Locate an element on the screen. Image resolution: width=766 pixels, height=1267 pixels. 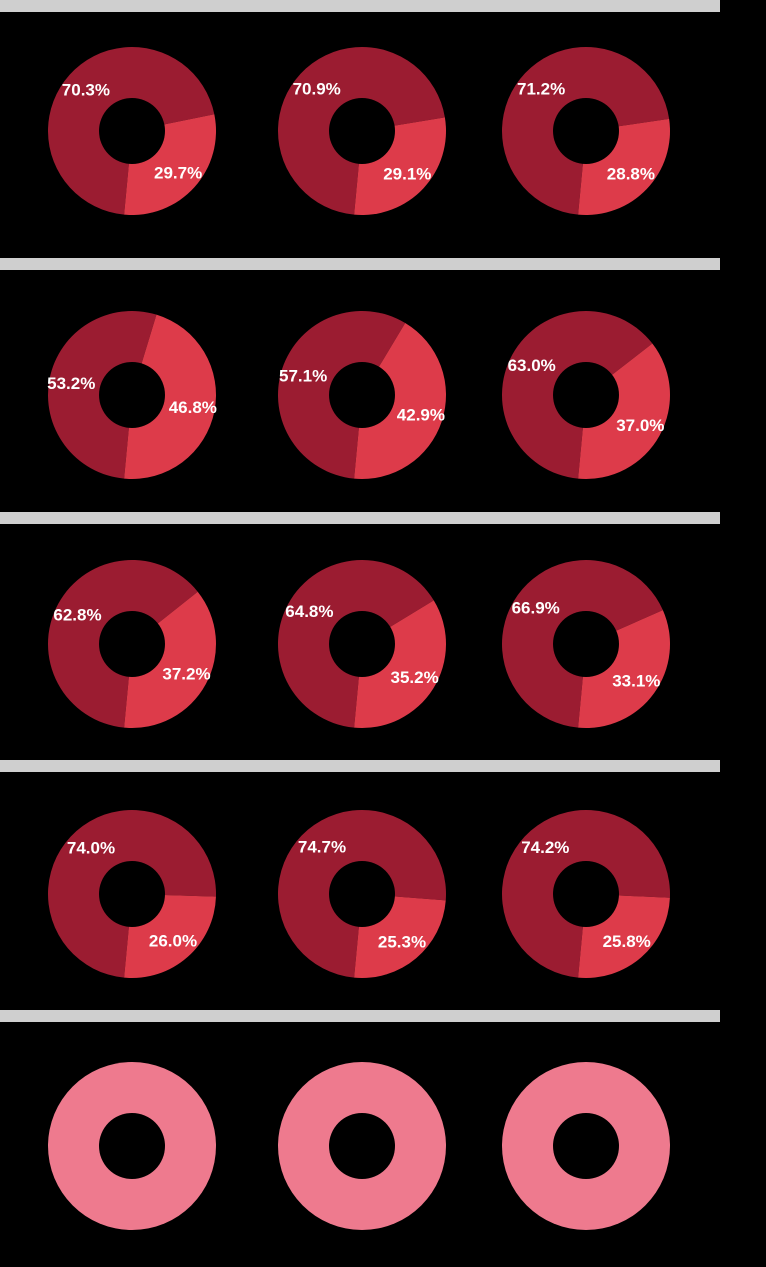
slice-label-minority: 42.9% is located at coordinates (421, 414).